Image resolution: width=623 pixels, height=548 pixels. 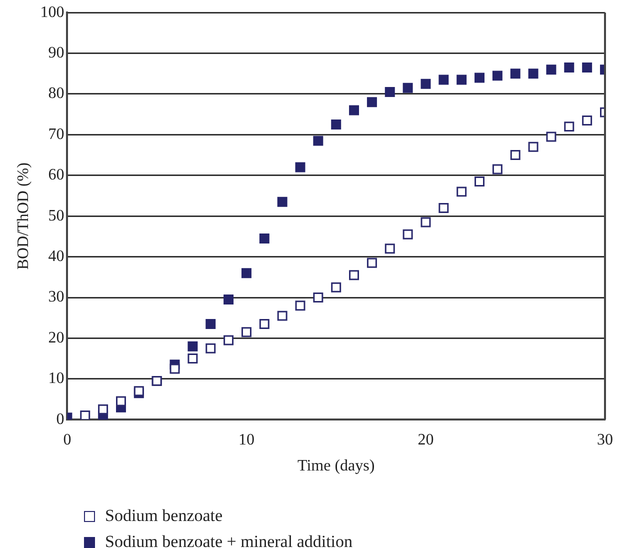 I want to click on x-tick-label: 20, so click(x=426, y=439).